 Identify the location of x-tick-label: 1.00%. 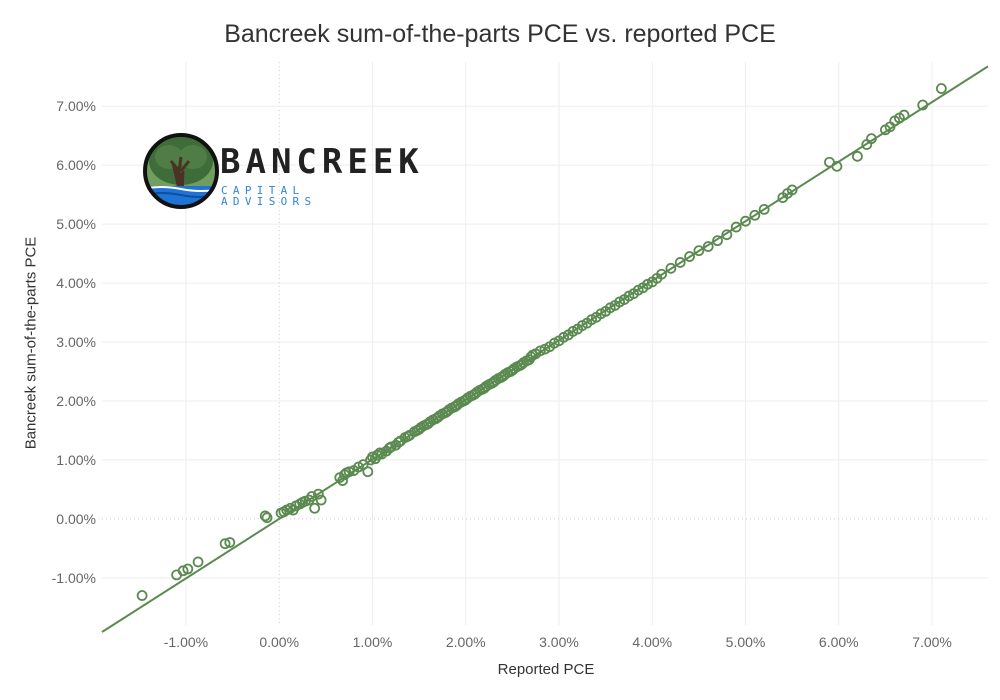
(373, 642).